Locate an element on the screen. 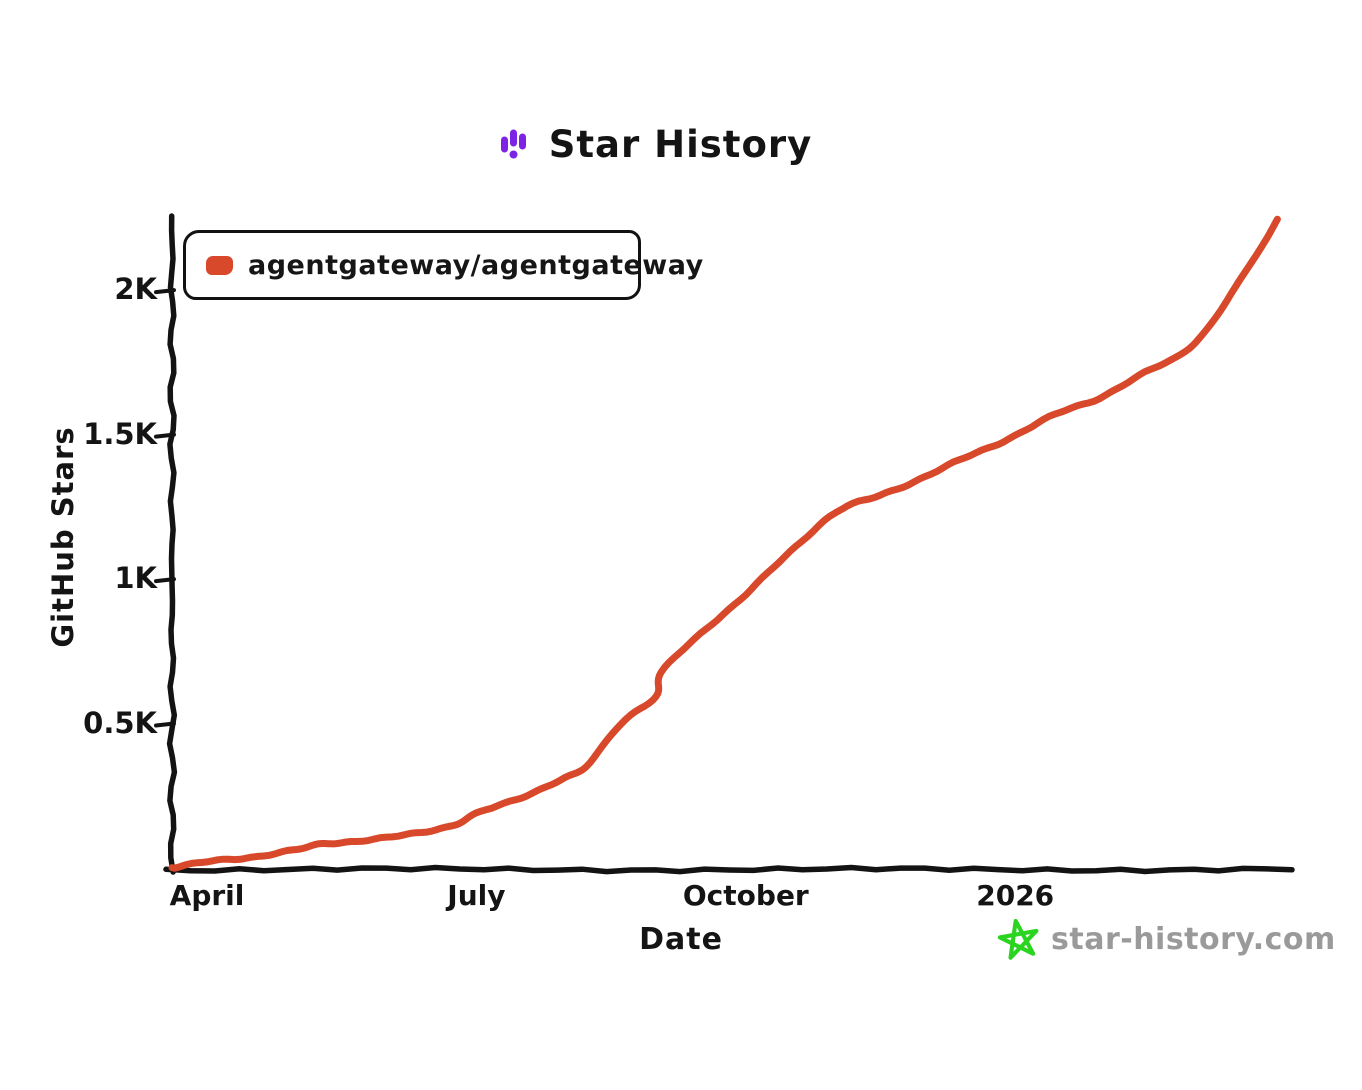 This screenshot has height=1090, width=1362. watermark: star-history.com is located at coordinates (1165, 939).